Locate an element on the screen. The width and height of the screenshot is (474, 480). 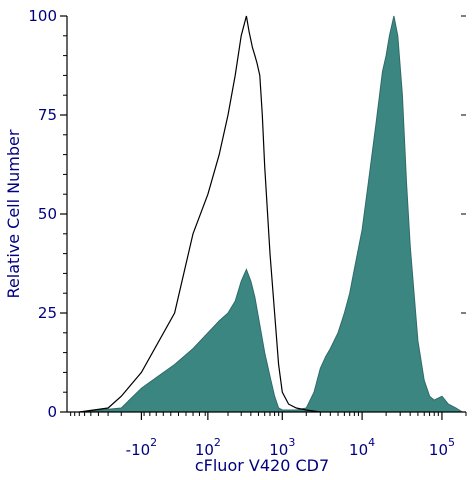
y-tick-label: 50 is located at coordinates (47, 214).